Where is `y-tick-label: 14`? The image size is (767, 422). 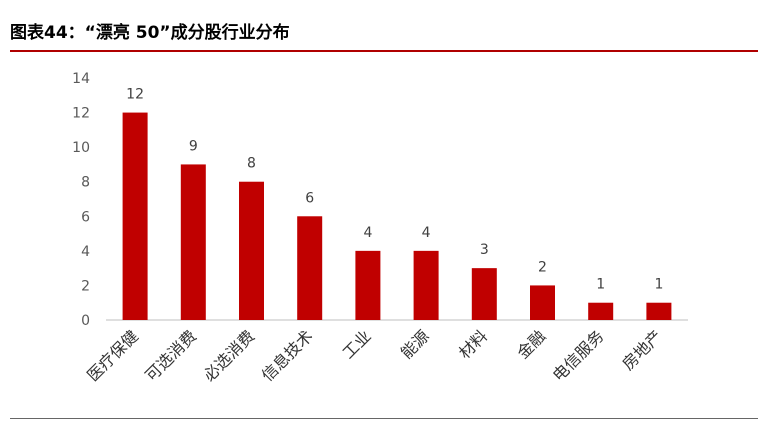 y-tick-label: 14 is located at coordinates (81, 79).